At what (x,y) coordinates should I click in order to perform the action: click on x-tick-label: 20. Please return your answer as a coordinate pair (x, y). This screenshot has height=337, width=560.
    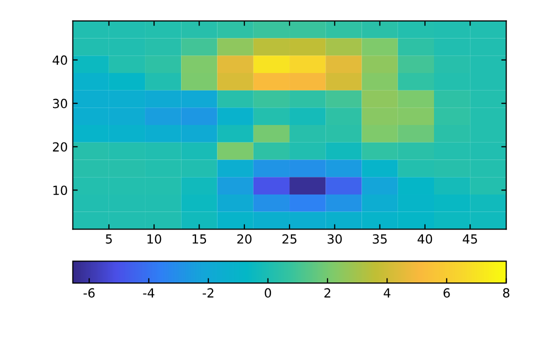
    Looking at the image, I should click on (244, 239).